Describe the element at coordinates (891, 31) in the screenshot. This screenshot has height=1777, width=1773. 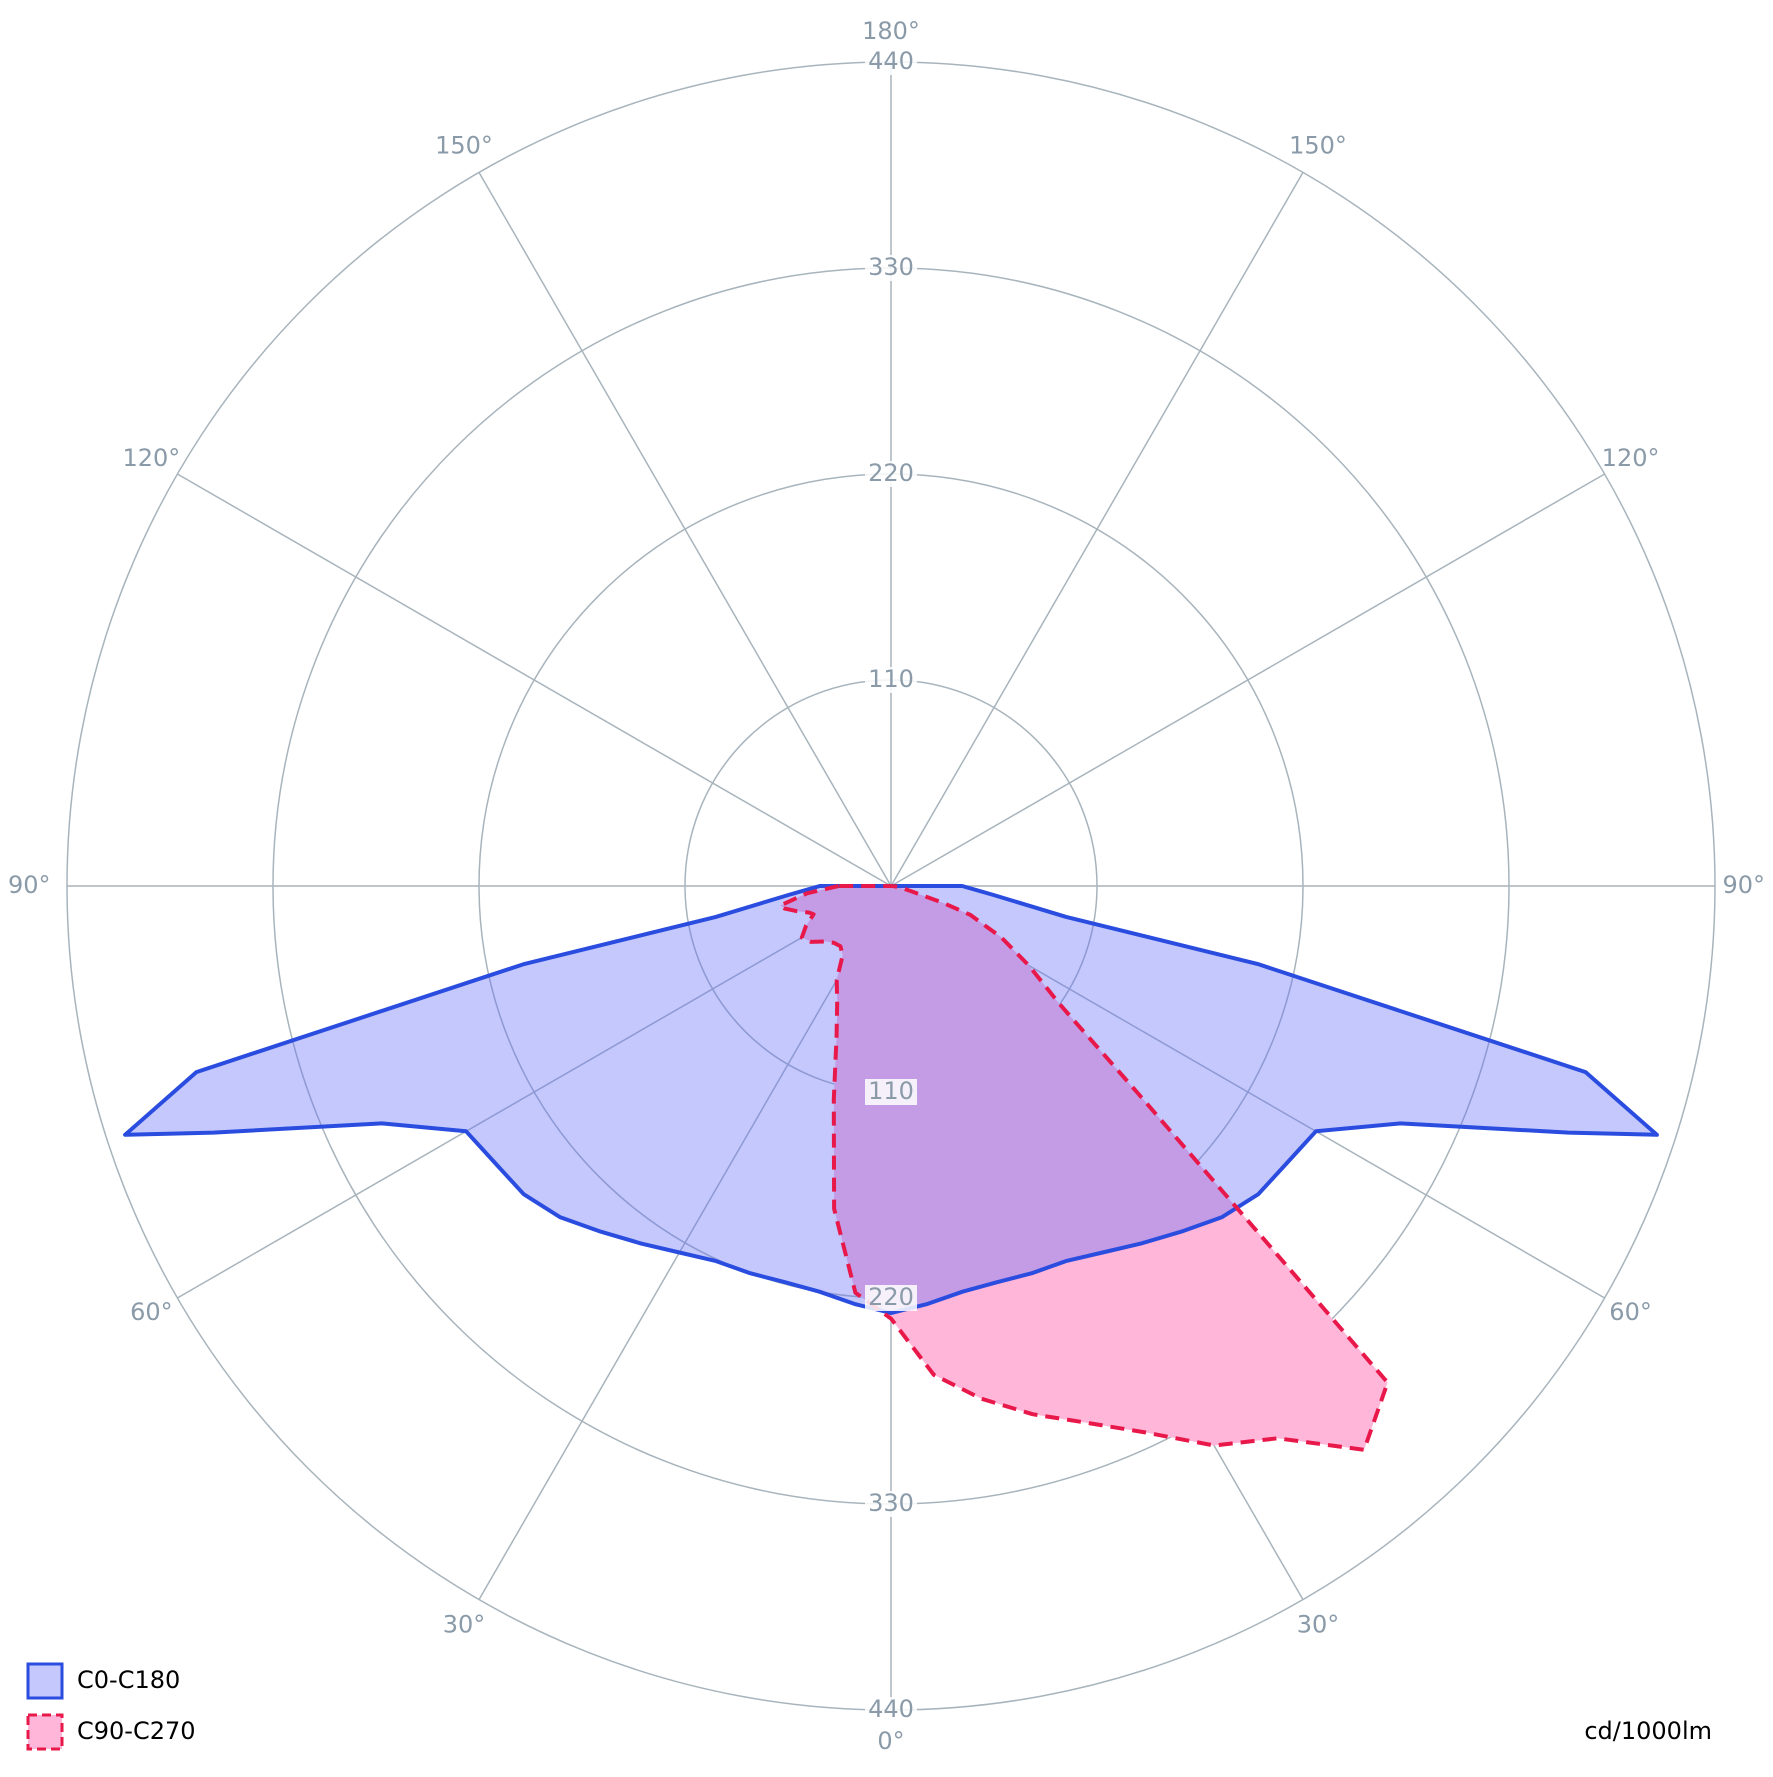
I see `angle-label: 180°` at that location.